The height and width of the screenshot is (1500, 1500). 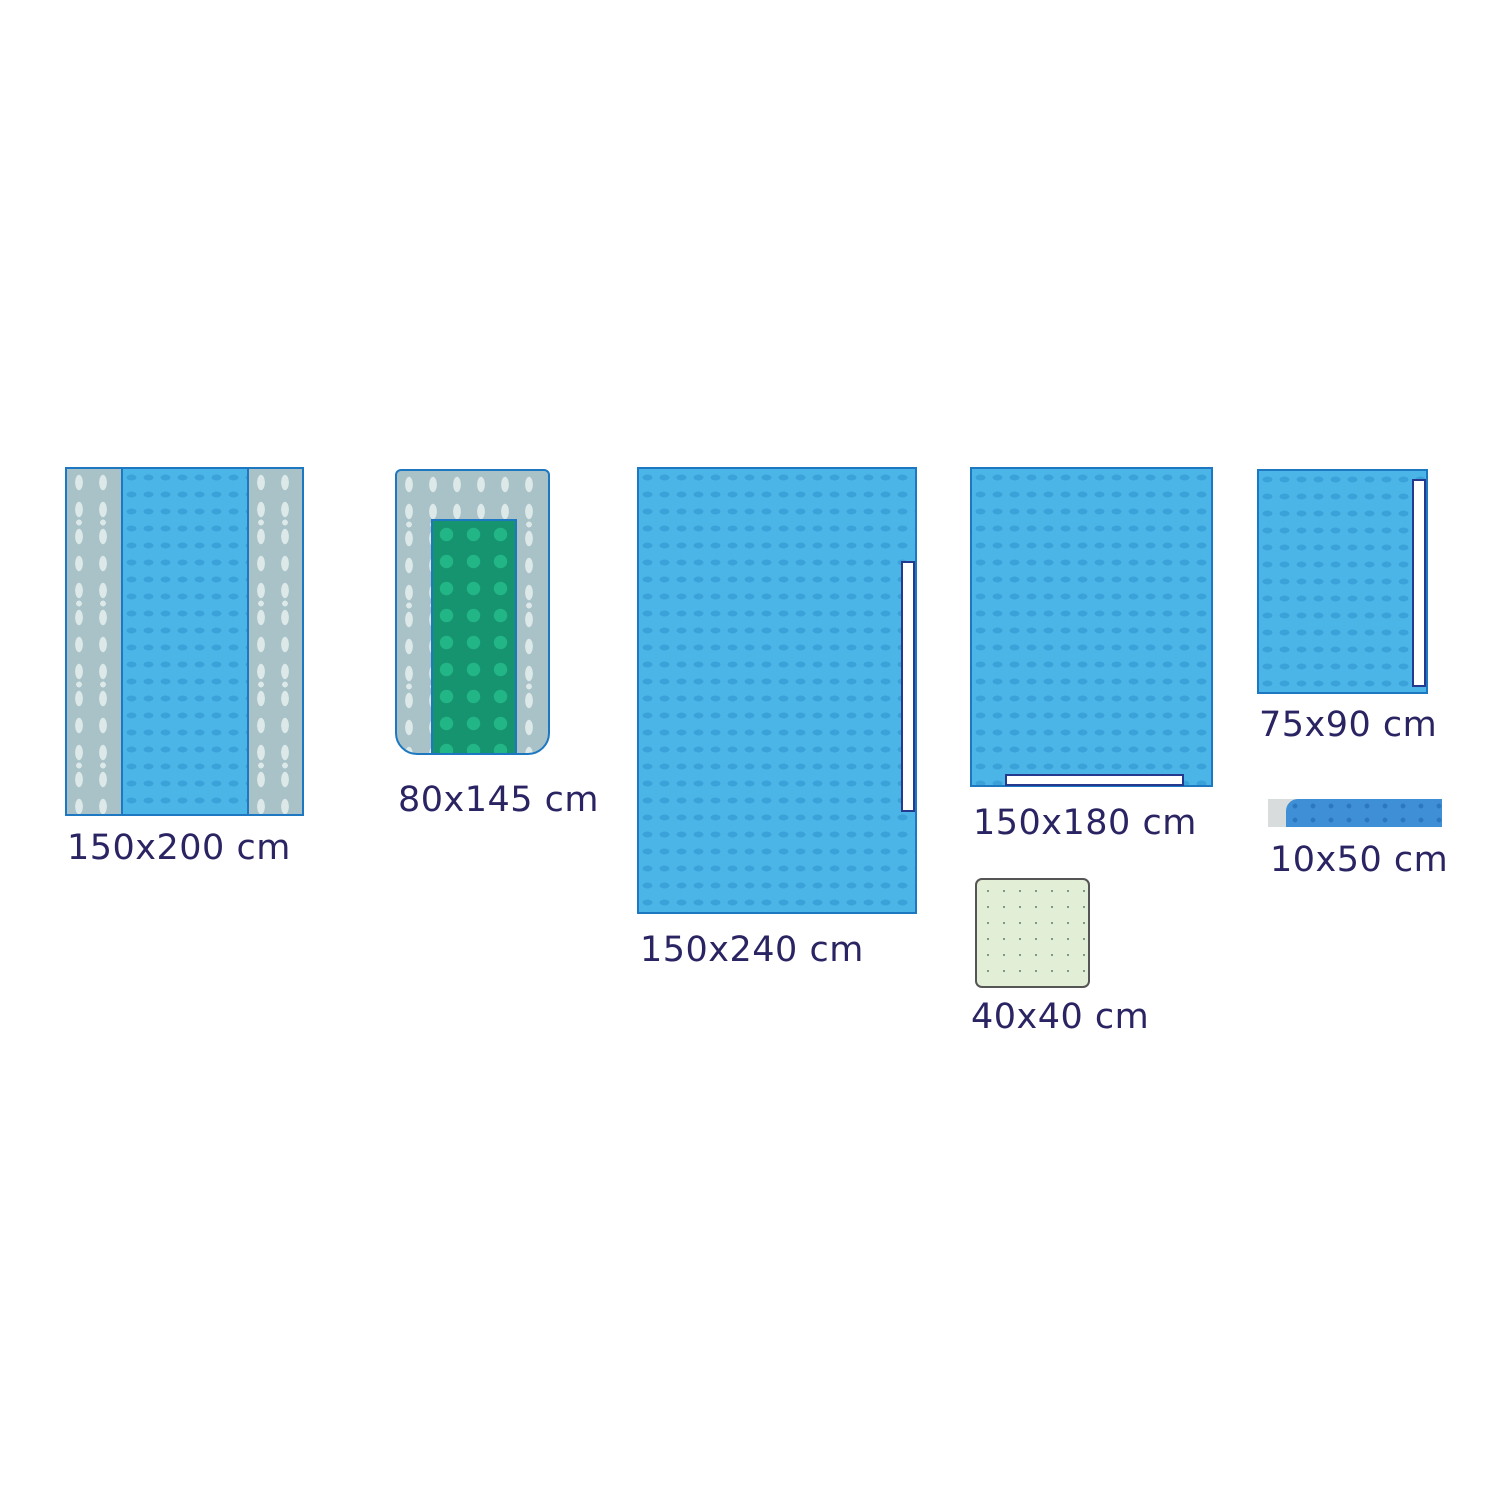 I want to click on size-label: 80x145 cm, so click(x=499, y=800).